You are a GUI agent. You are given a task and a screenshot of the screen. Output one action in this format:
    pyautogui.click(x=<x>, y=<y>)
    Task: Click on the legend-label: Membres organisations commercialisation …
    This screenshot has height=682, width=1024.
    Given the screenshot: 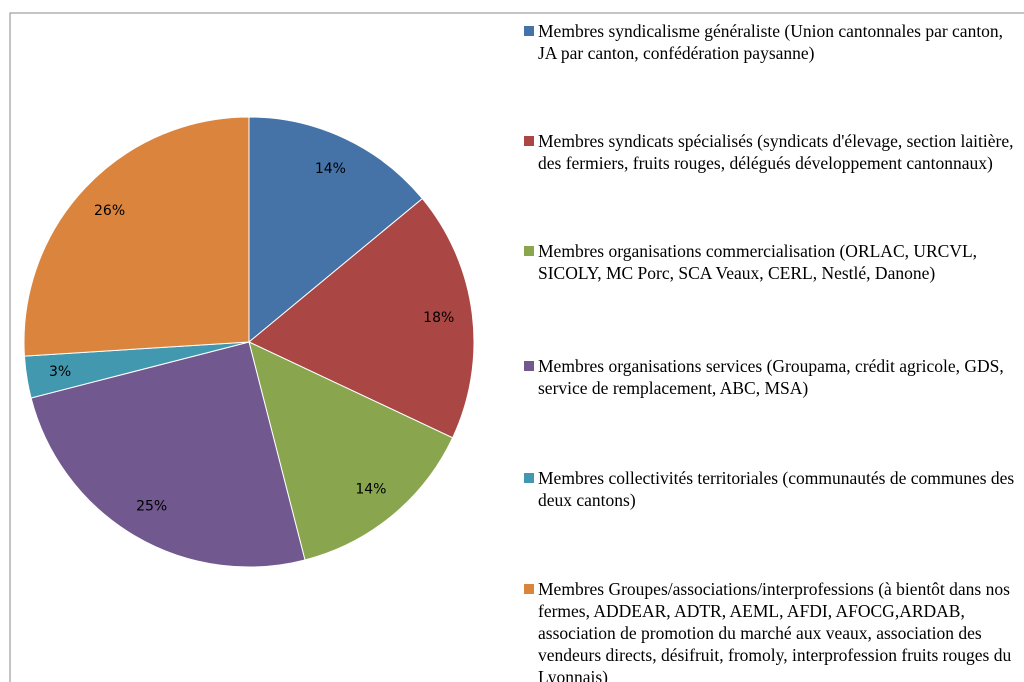 What is the action you would take?
    pyautogui.click(x=758, y=262)
    